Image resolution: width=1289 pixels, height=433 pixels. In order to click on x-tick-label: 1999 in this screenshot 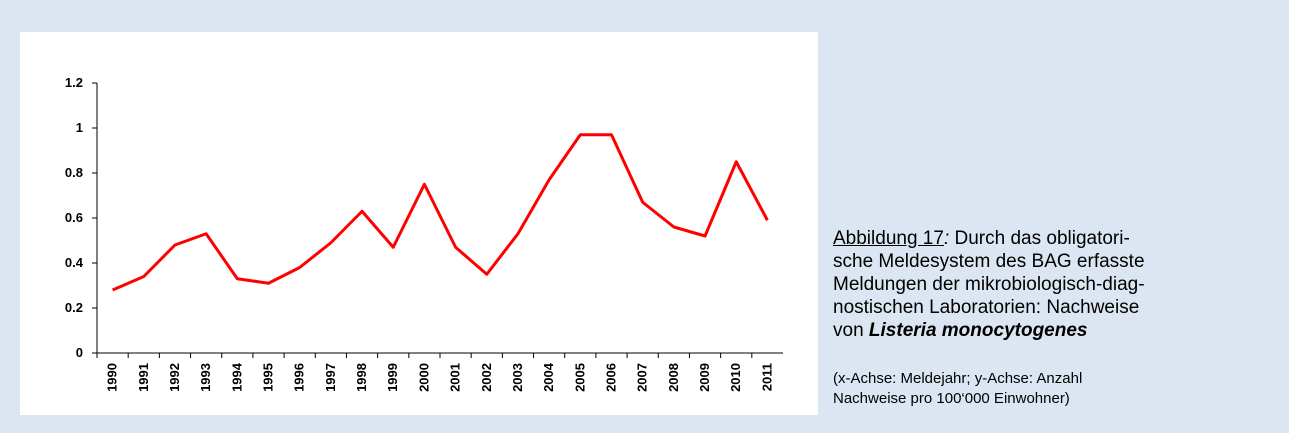, I will do `click(392, 377)`.